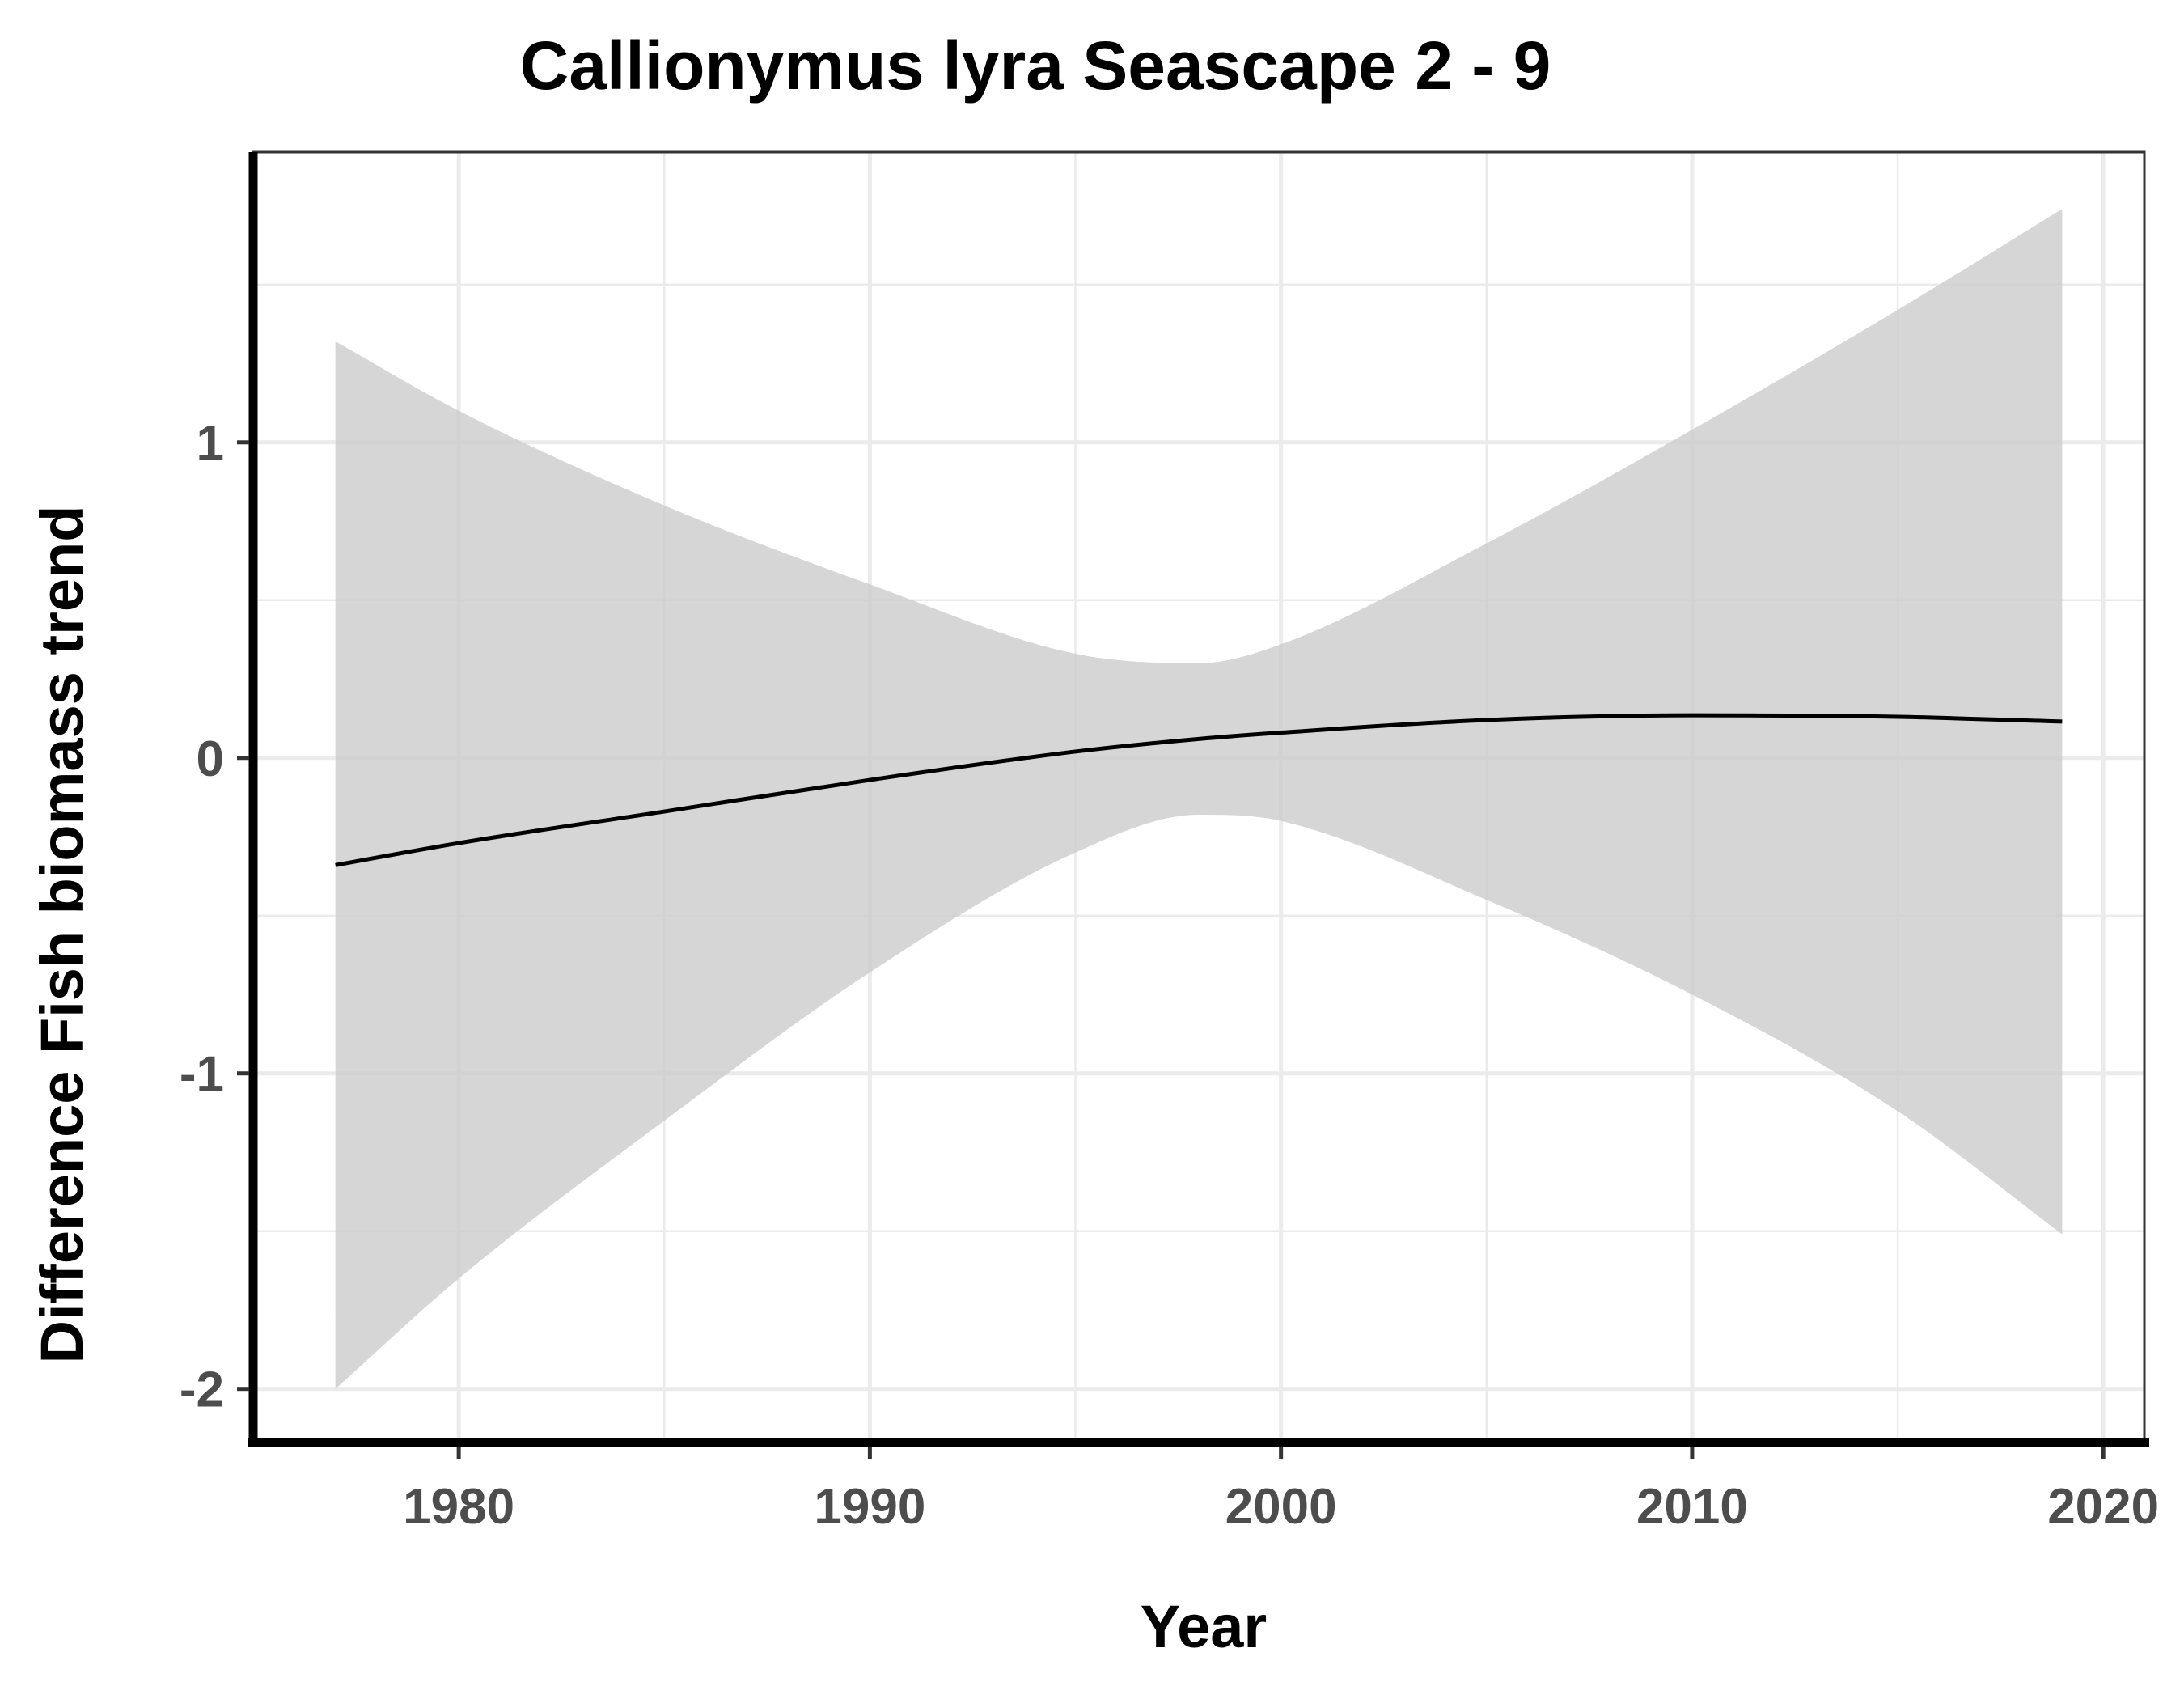 The image size is (2184, 1699). What do you see at coordinates (1281, 1507) in the screenshot?
I see `x-tick-label: 2000` at bounding box center [1281, 1507].